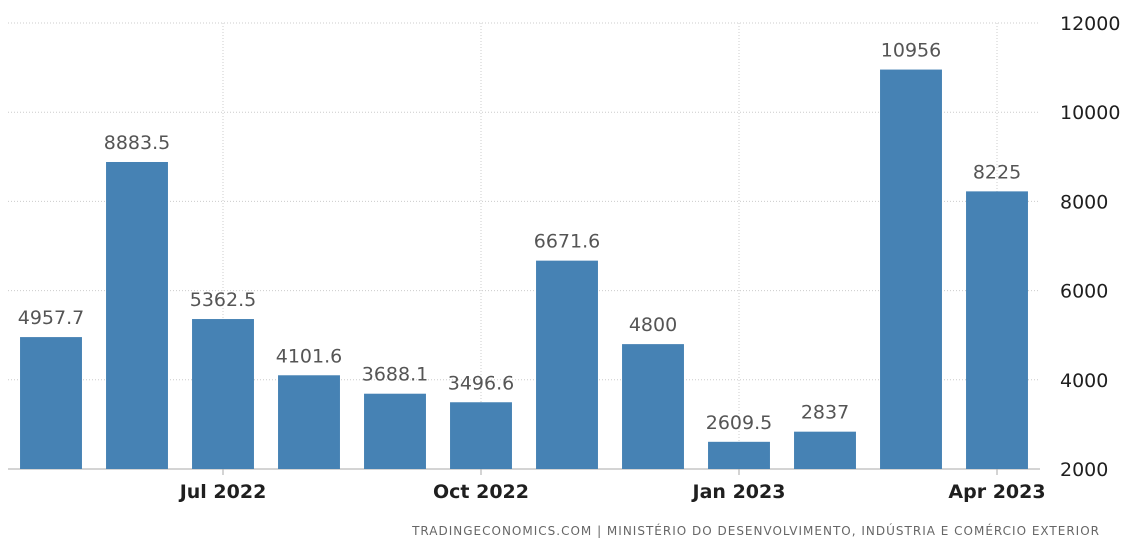 The height and width of the screenshot is (546, 1124). I want to click on x-tick-label: Jul 2022, so click(222, 492).